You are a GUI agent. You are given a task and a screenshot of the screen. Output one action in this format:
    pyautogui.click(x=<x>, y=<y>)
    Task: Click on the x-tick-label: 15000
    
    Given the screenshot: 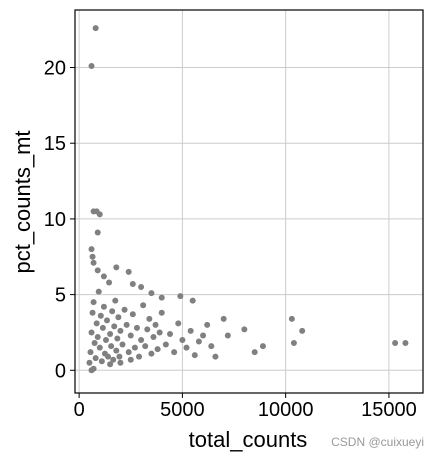 What is the action you would take?
    pyautogui.click(x=389, y=410)
    